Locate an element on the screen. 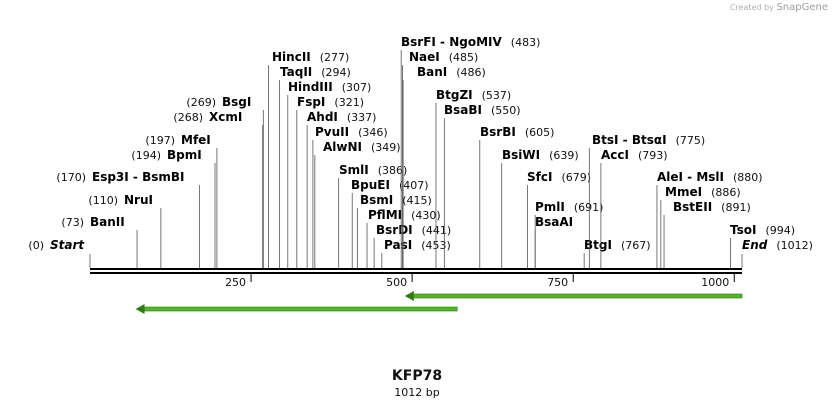 This screenshot has height=408, width=834. site-btgzi: BtgZI (537) is located at coordinates (473, 178).